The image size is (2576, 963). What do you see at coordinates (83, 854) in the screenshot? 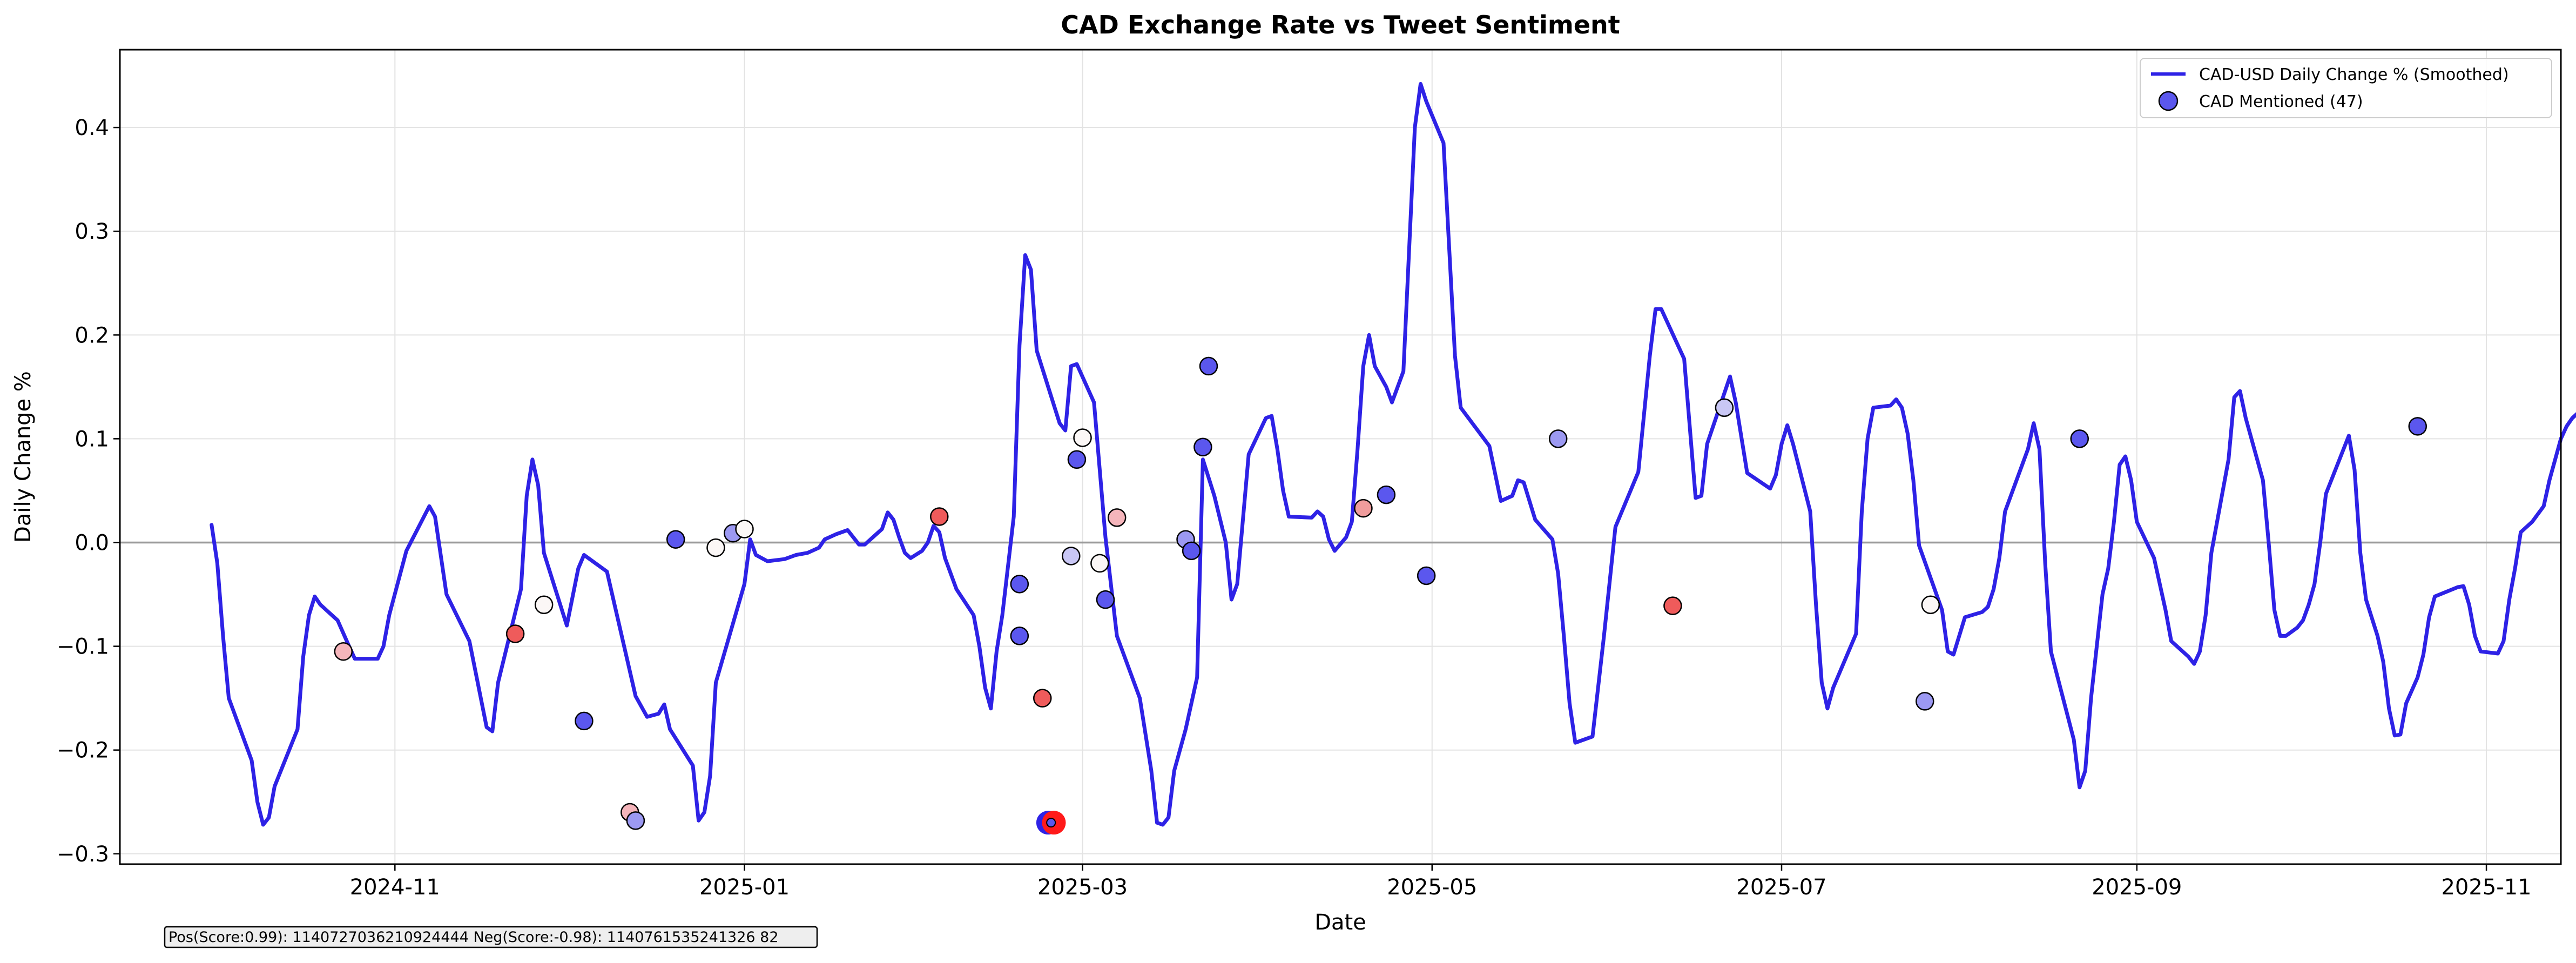
I see `y-tick-label: −0.3` at bounding box center [83, 854].